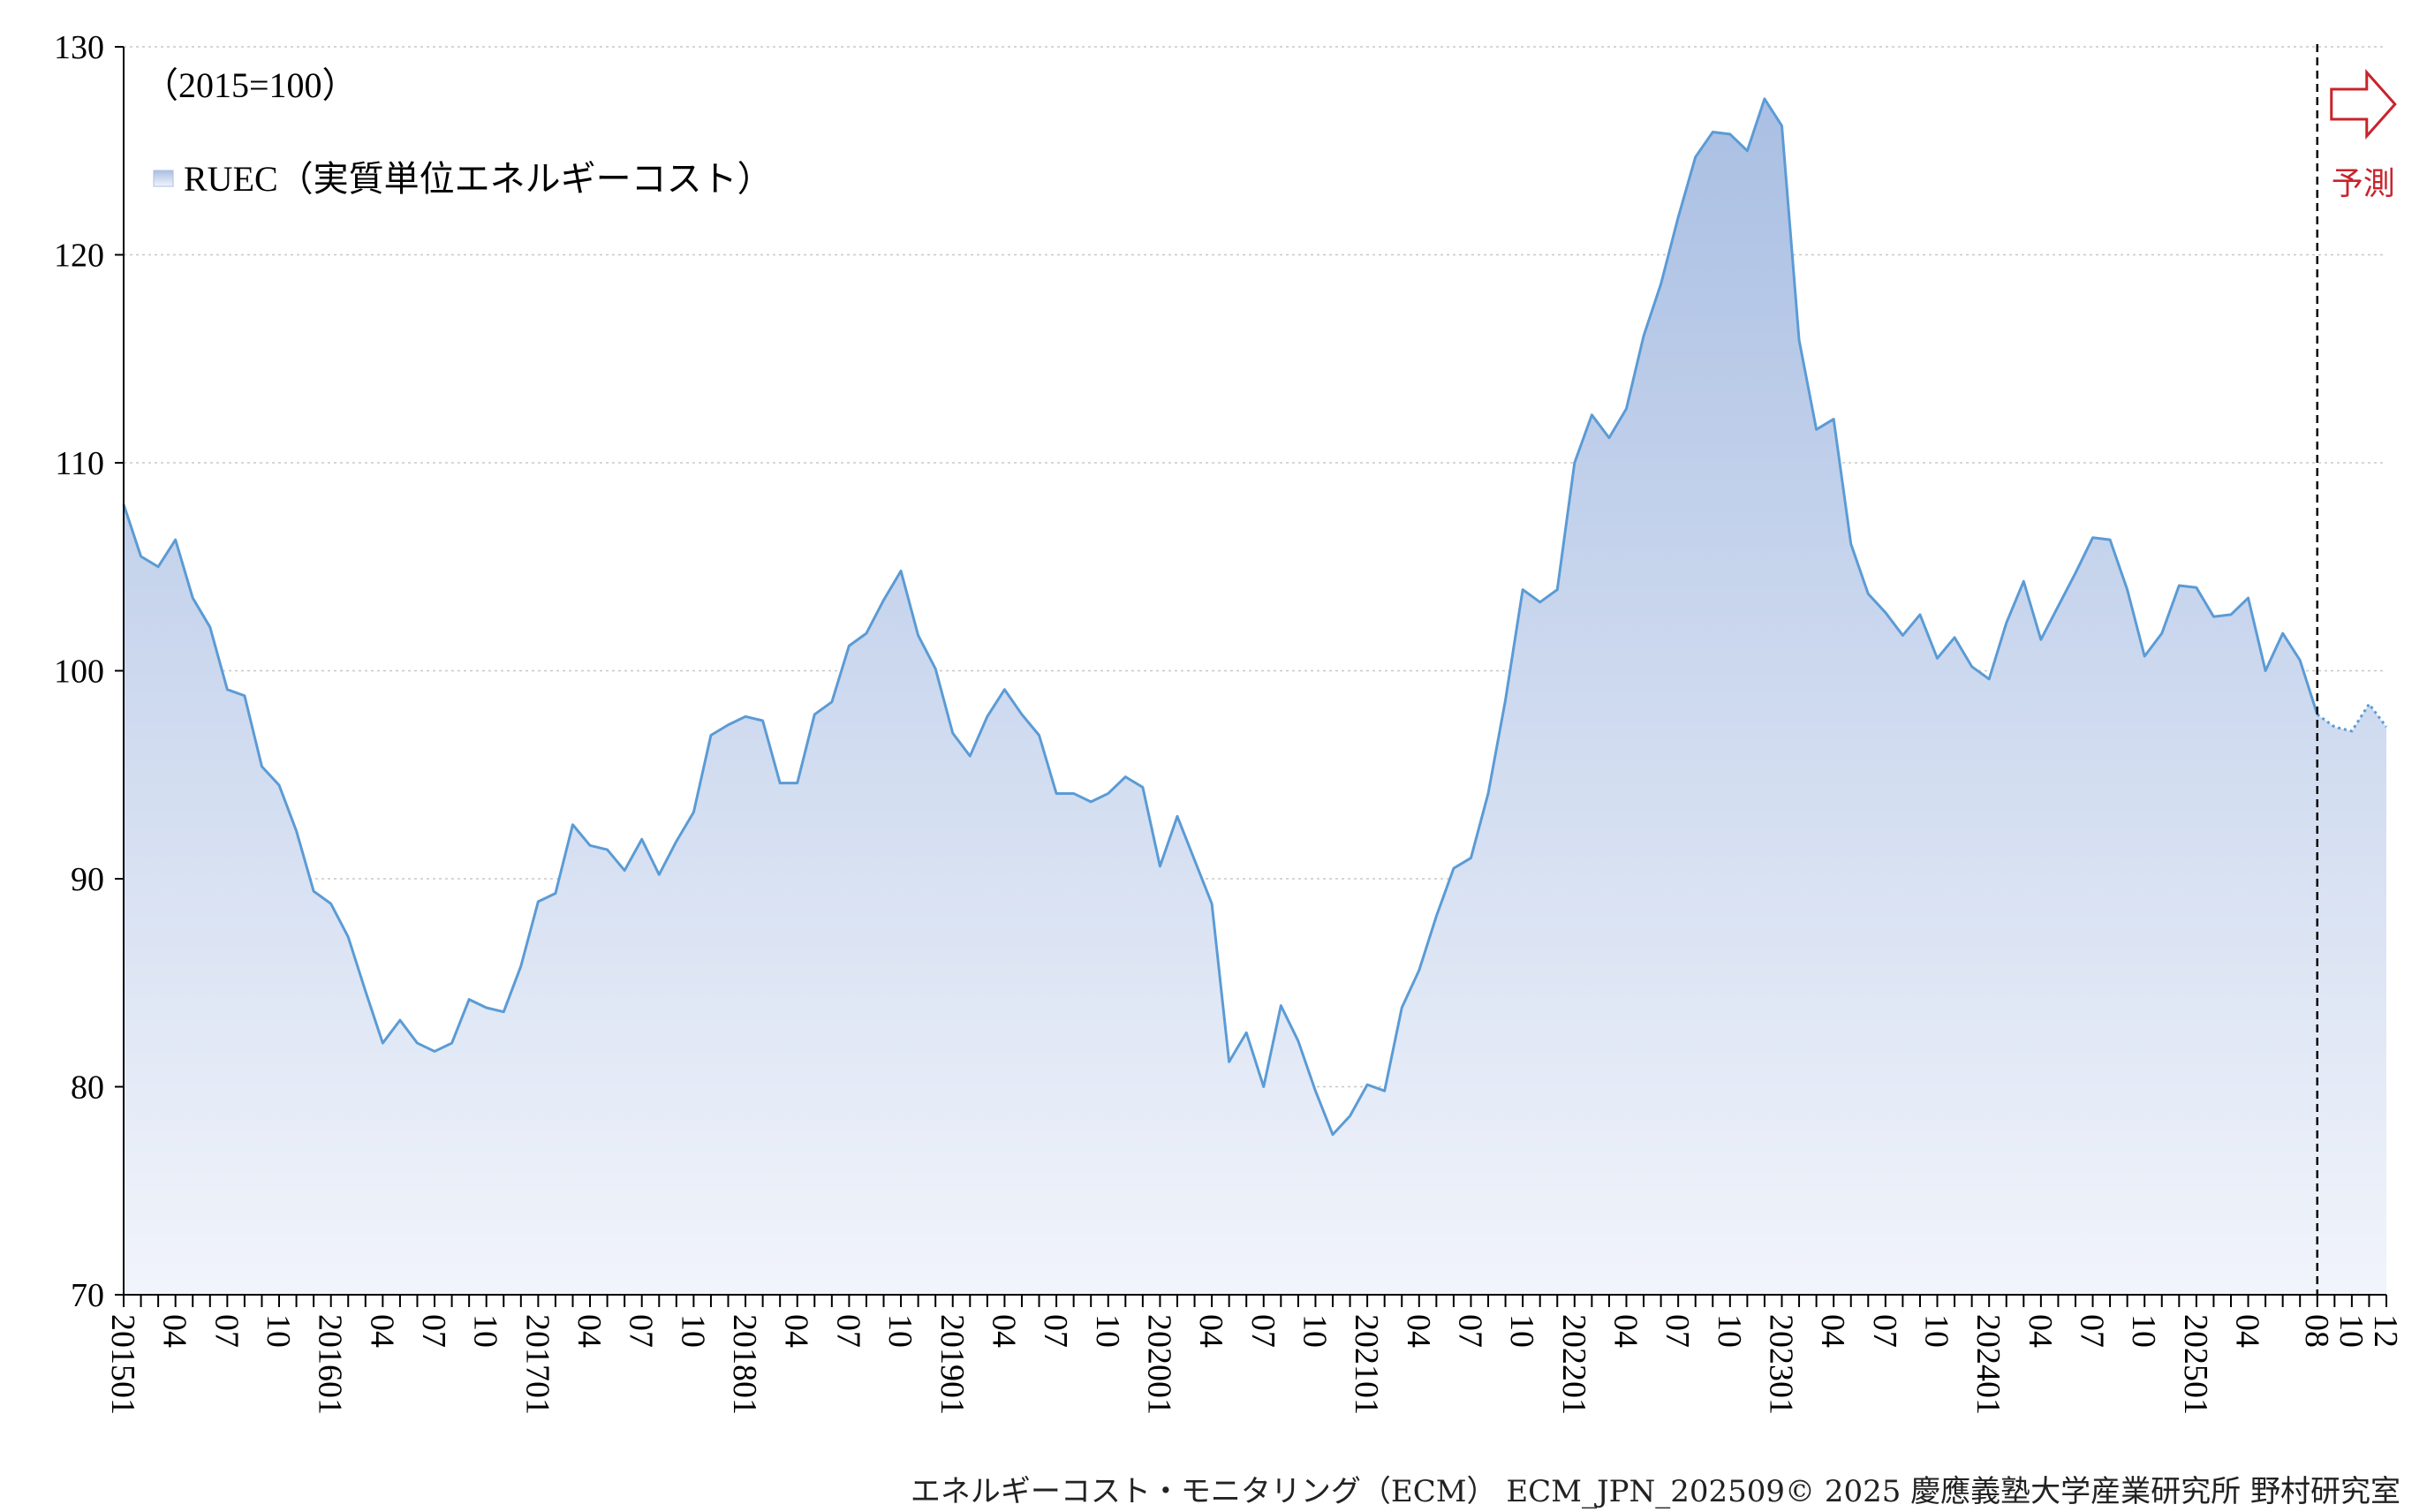 The width and height of the screenshot is (2427, 1512). I want to click on x-tick-label: 201601, so click(330, 1365).